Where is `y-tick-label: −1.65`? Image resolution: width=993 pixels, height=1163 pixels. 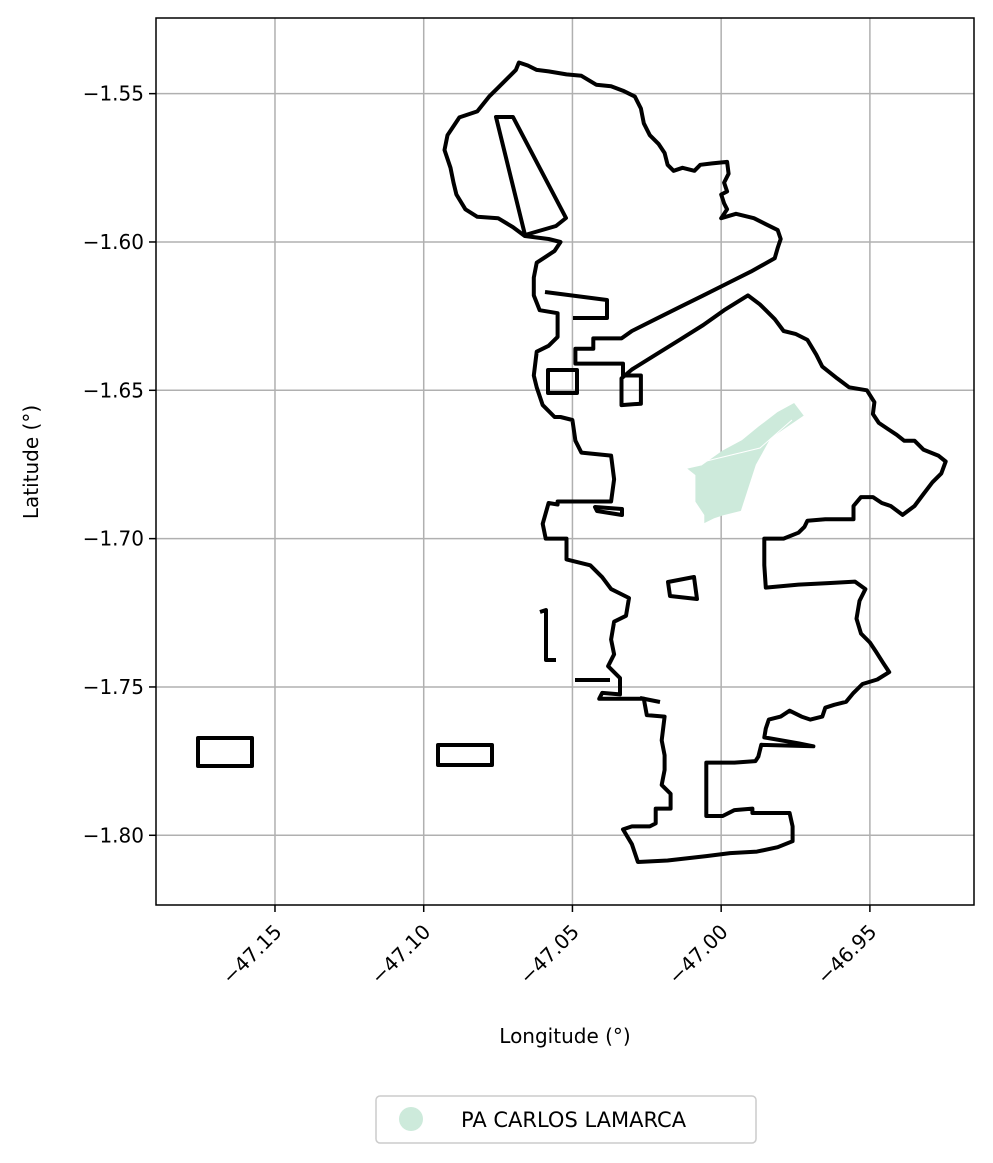
y-tick-label: −1.65 is located at coordinates (113, 390).